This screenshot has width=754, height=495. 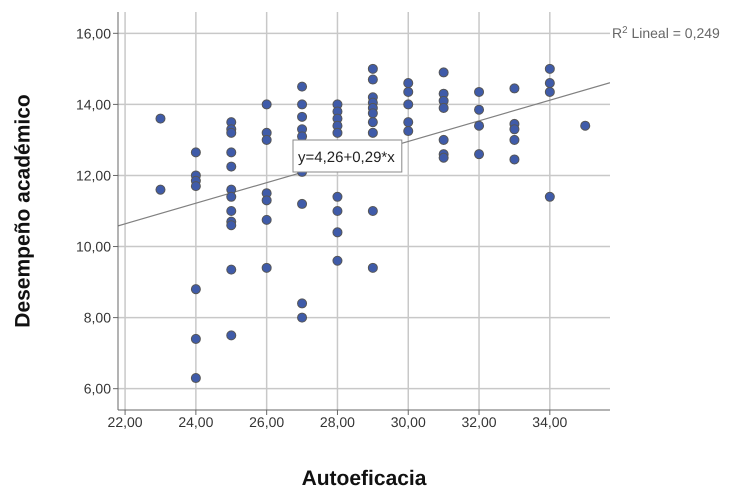 What do you see at coordinates (94, 33) in the screenshot?
I see `y-tick-label: 16,00` at bounding box center [94, 33].